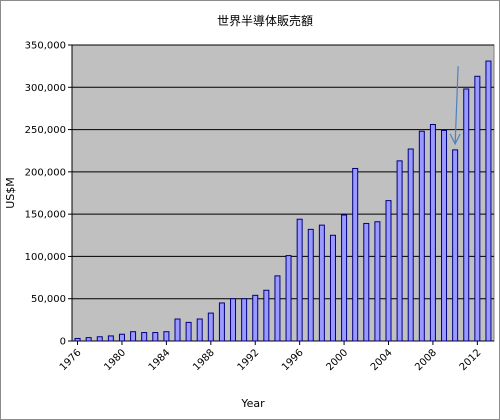 Image resolution: width=500 pixels, height=420 pixels. I want to click on x-tick-label: 1988, so click(204, 360).